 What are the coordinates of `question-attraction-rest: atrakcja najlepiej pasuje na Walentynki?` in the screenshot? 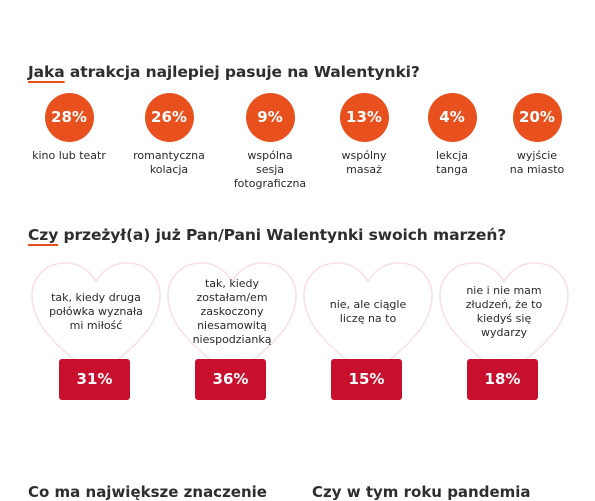 It's located at (242, 72).